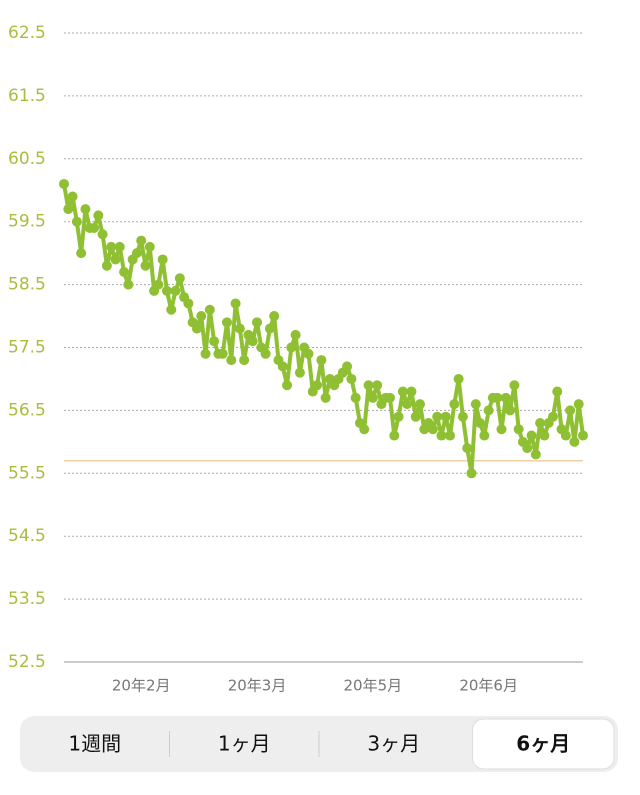  Describe the element at coordinates (27, 348) in the screenshot. I see `y-tick-label: 57.5` at that location.